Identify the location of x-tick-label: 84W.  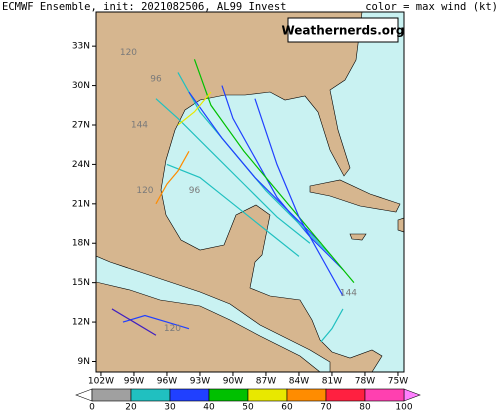
(299, 382).